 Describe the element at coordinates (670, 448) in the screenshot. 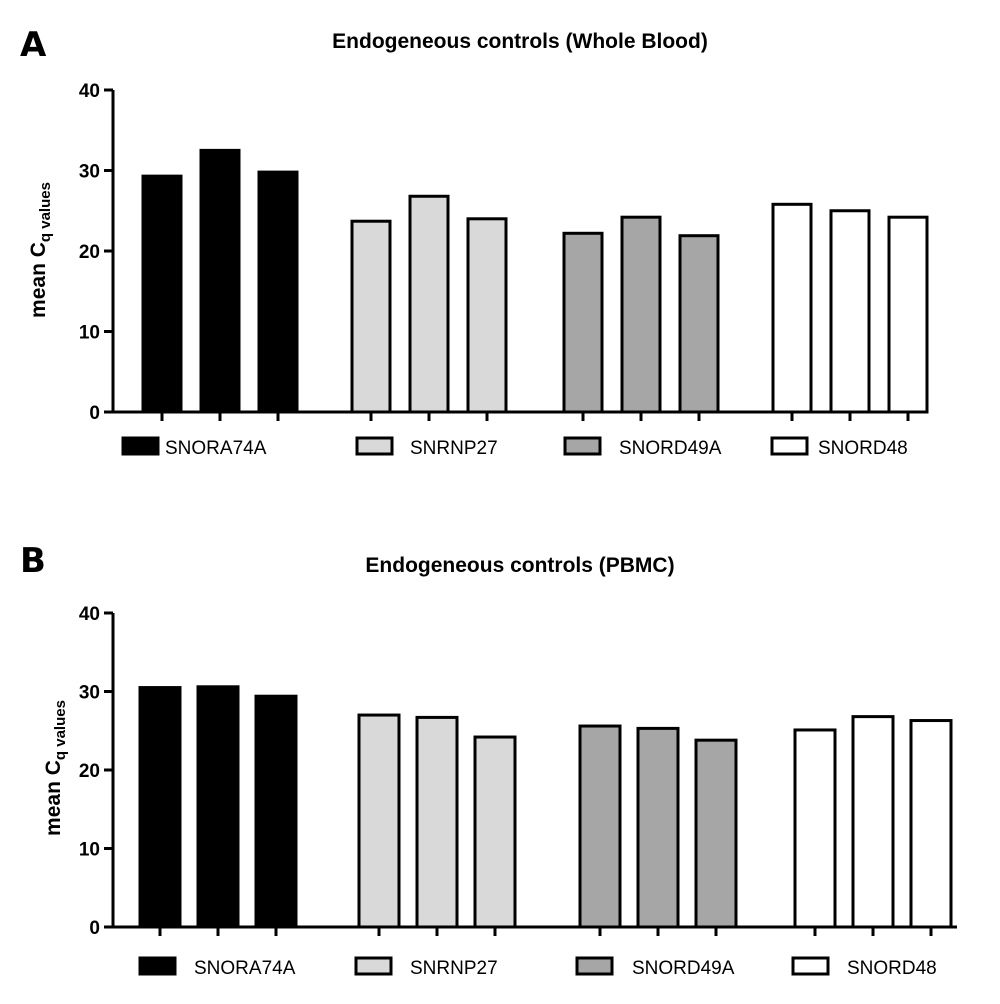

I see `panel-a-legend-label-snord49a: SNORD49A` at that location.